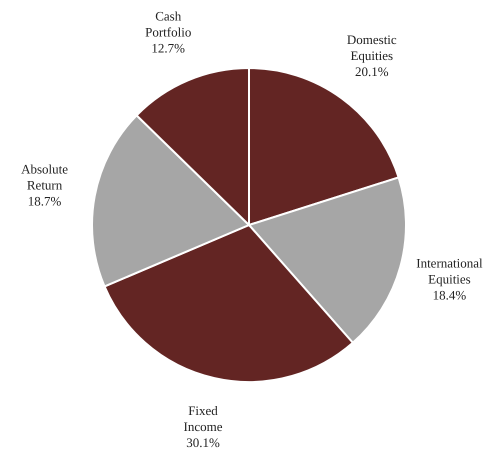  I want to click on data-label: 18.4%, so click(449, 295).